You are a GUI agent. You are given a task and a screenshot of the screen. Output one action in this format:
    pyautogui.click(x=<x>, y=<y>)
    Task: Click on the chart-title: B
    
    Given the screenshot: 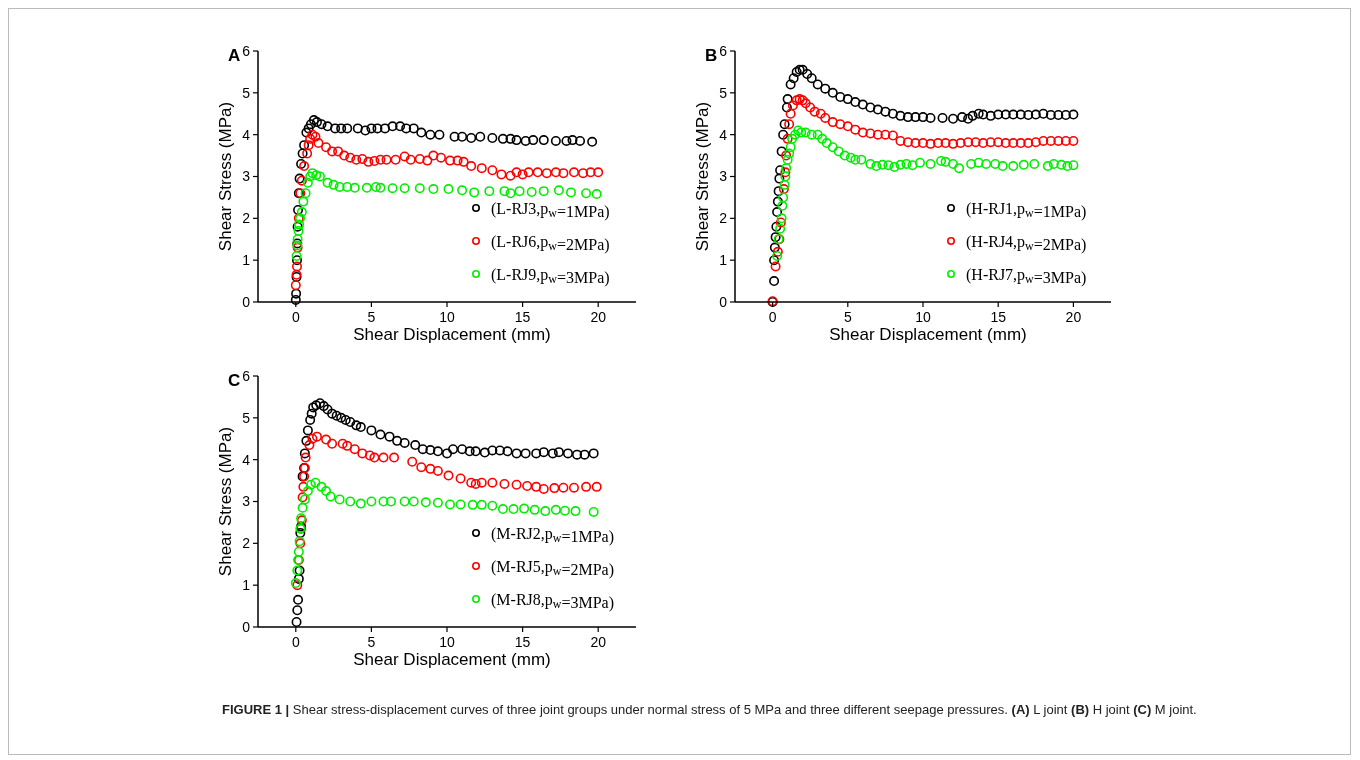 What is the action you would take?
    pyautogui.click(x=711, y=55)
    